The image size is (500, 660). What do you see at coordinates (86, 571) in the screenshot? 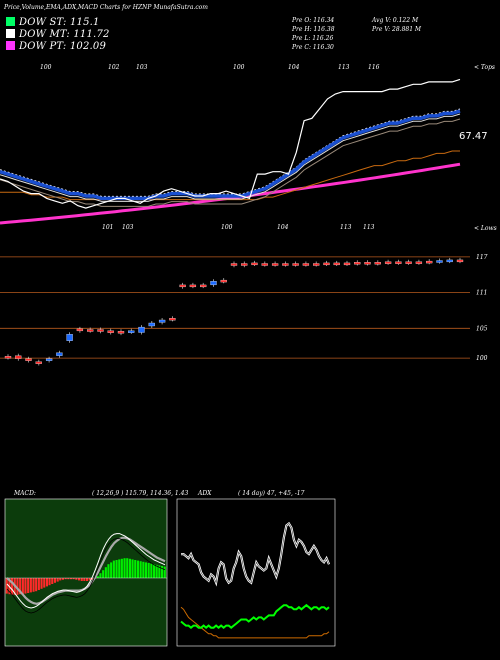
I see `macd-line` at bounding box center [86, 571].